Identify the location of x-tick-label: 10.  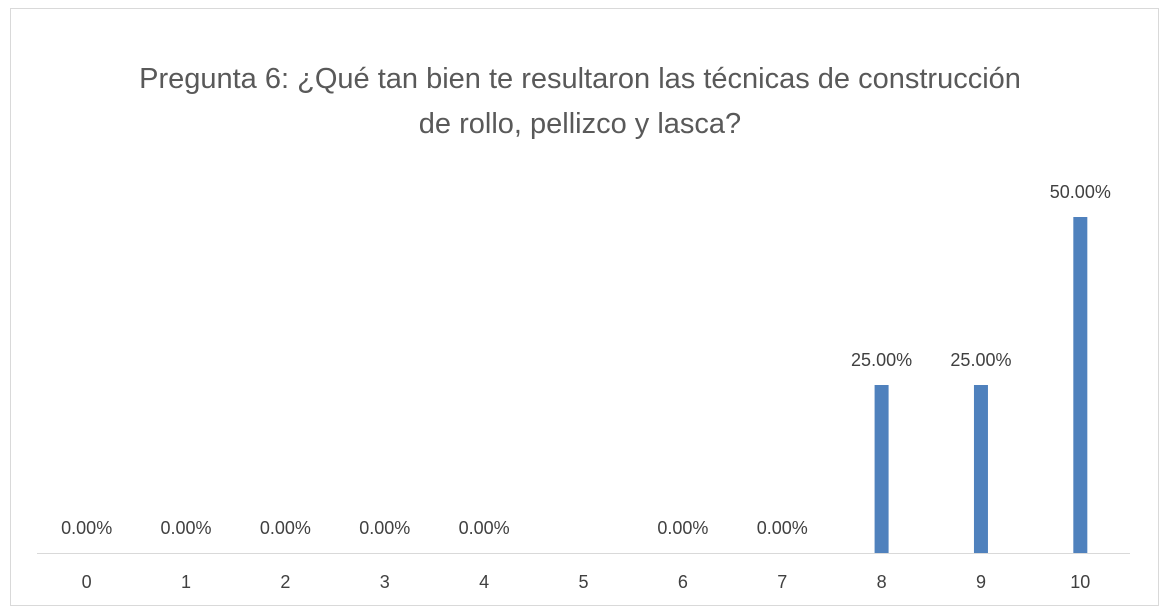
(1080, 582).